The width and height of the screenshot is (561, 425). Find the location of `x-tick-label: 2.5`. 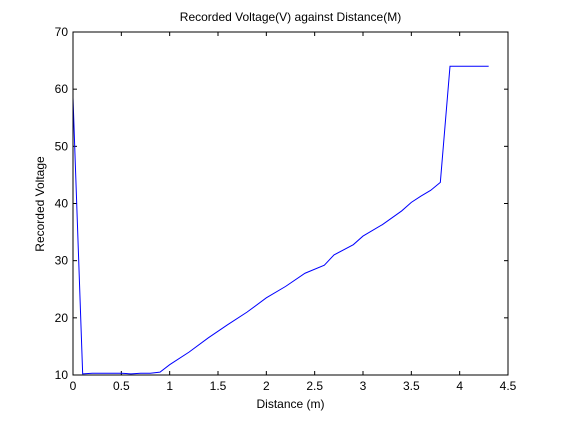

x-tick-label: 2.5 is located at coordinates (314, 386).